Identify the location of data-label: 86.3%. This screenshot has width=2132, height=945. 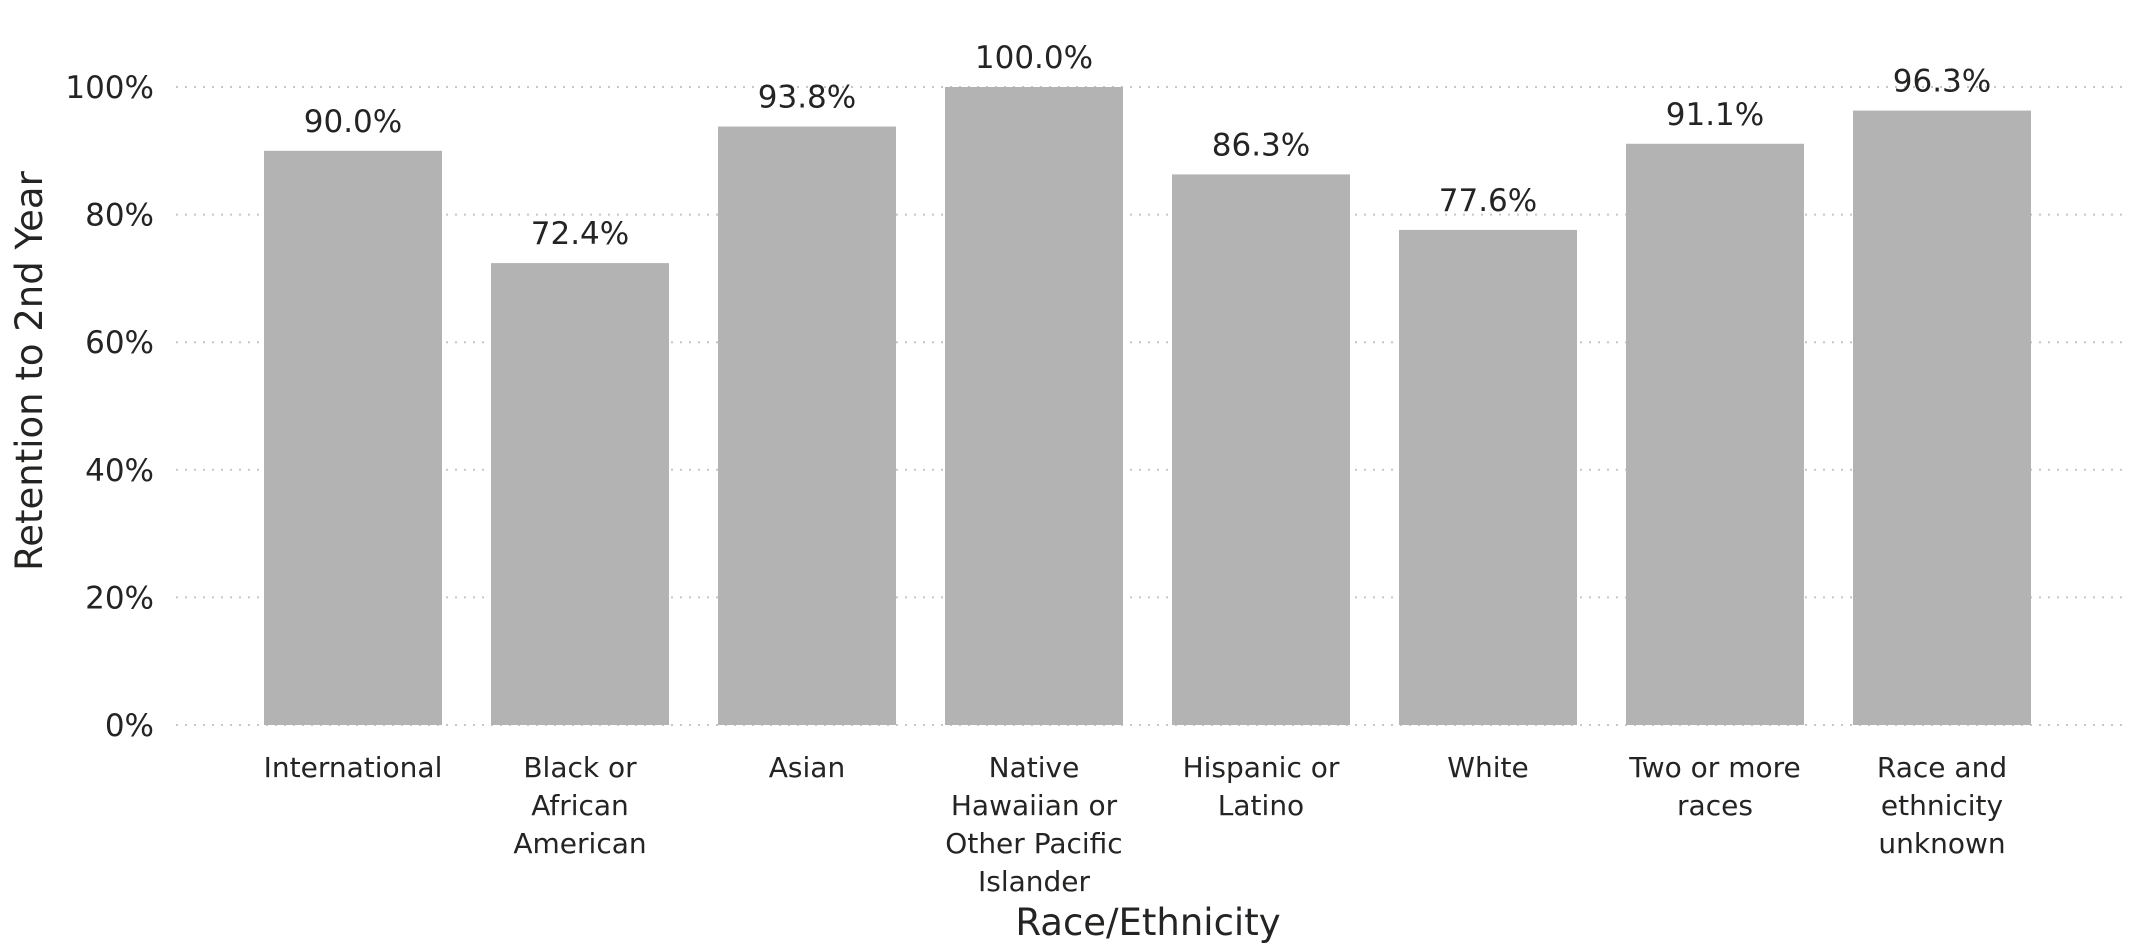
(1261, 145).